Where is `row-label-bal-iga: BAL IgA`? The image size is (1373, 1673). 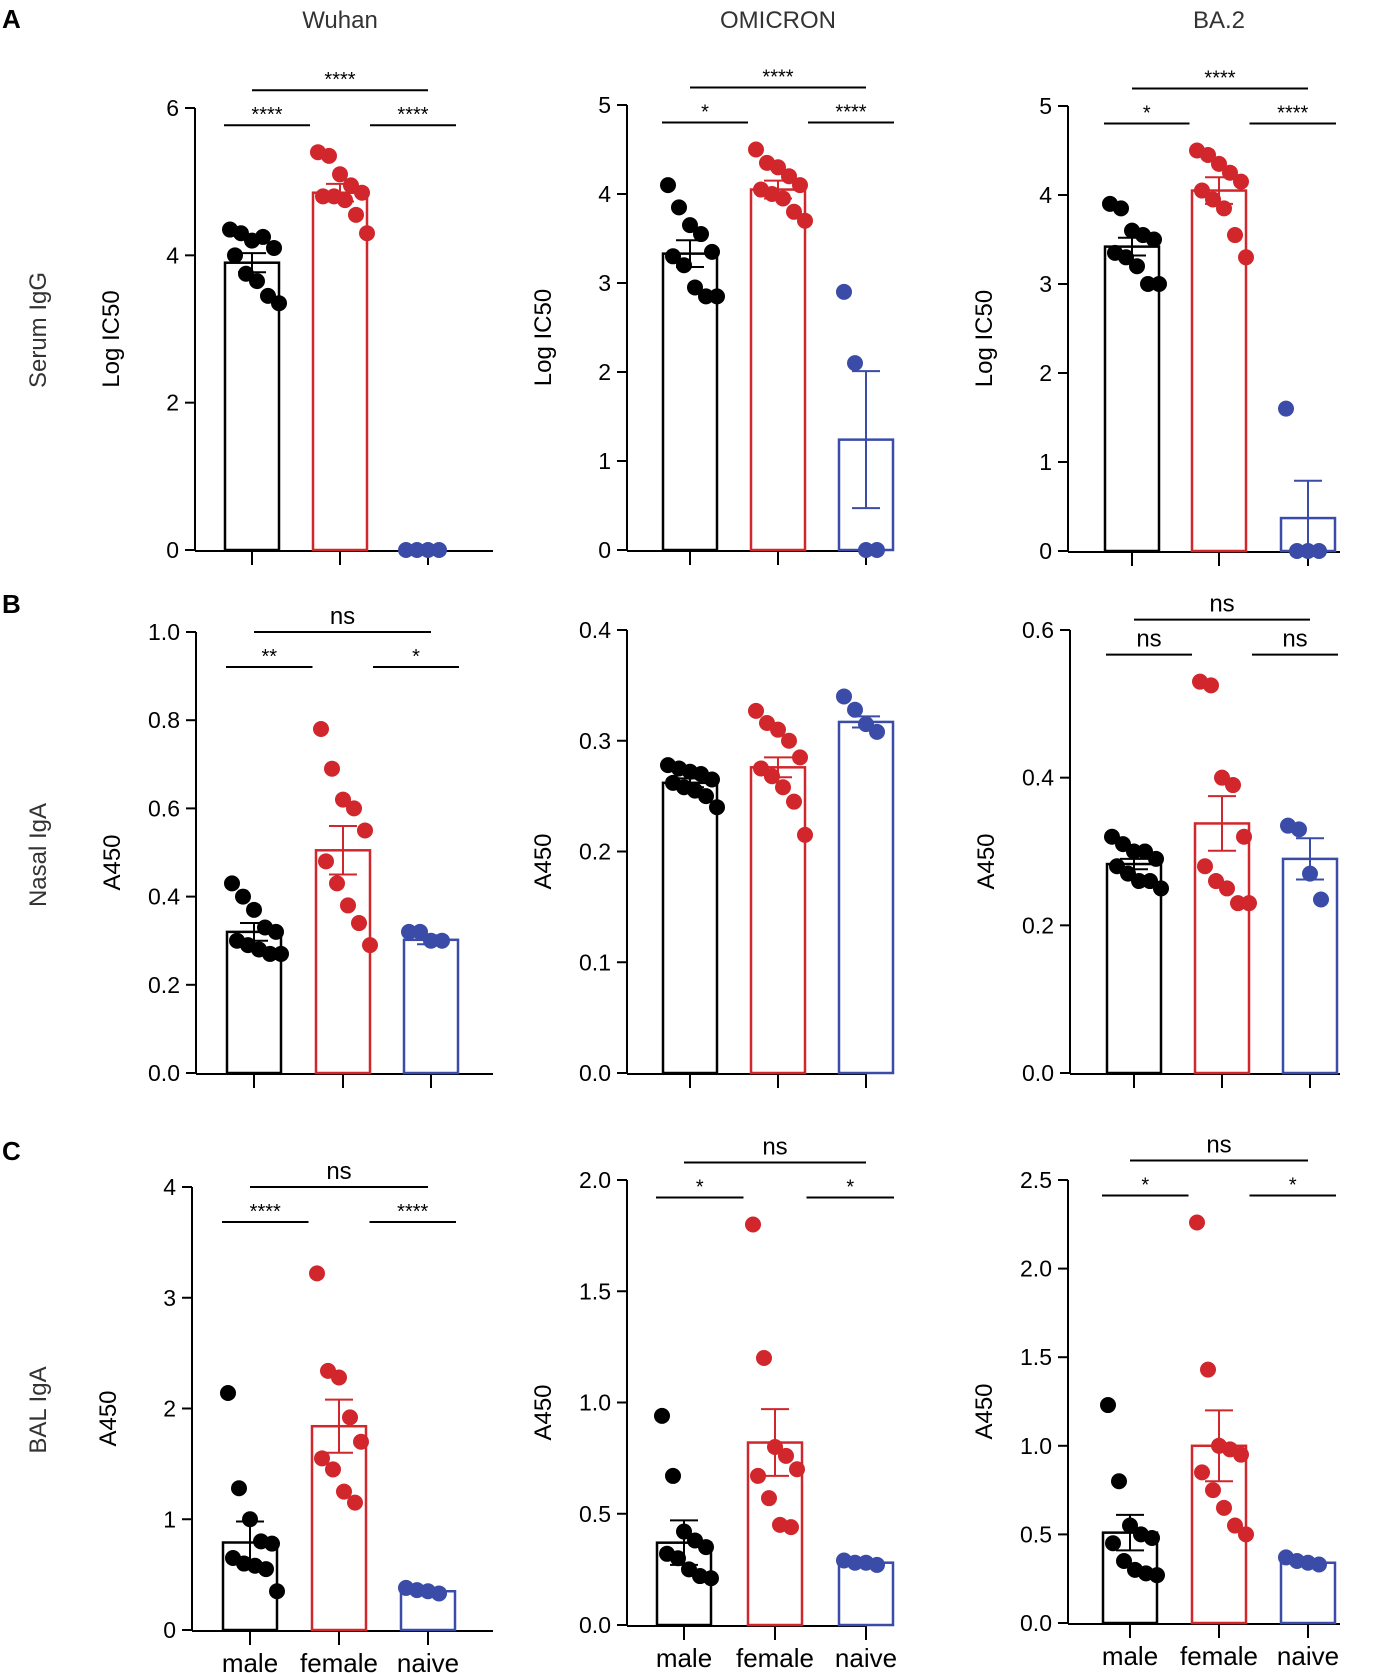 row-label-bal-iga: BAL IgA is located at coordinates (38, 1409).